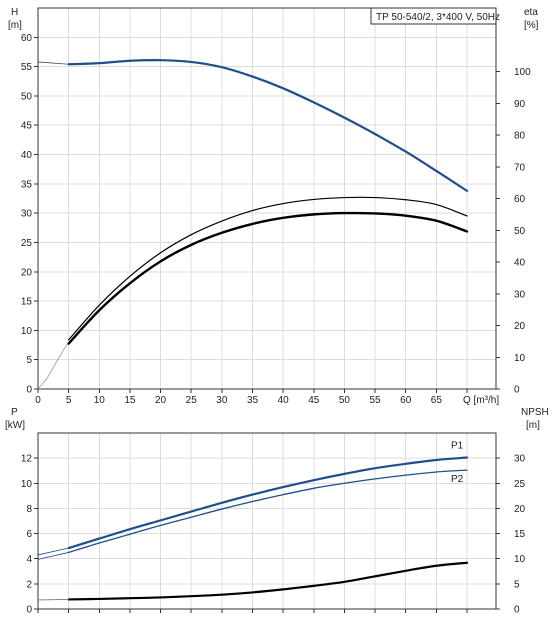 This screenshot has width=554, height=620. I want to click on y-right-tick-label: 90, so click(520, 104).